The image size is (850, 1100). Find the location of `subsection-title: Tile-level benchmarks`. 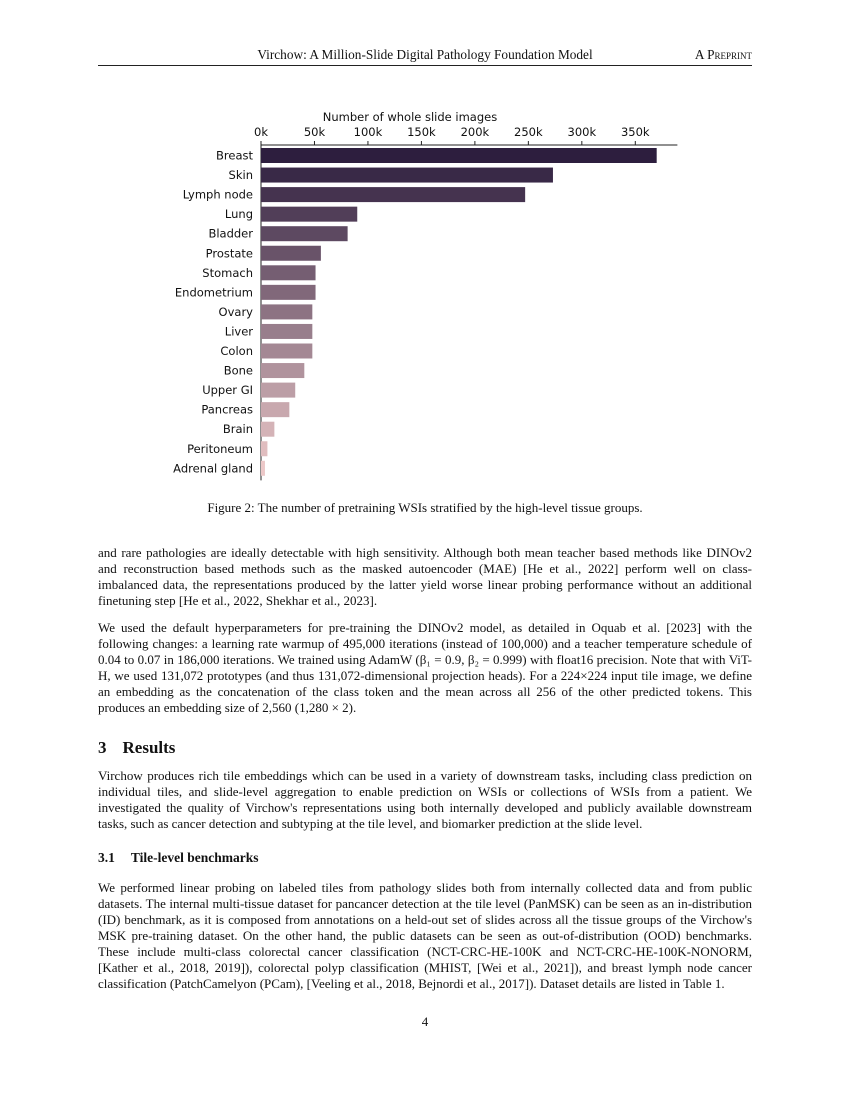

subsection-title: Tile-level benchmarks is located at coordinates (194, 857).